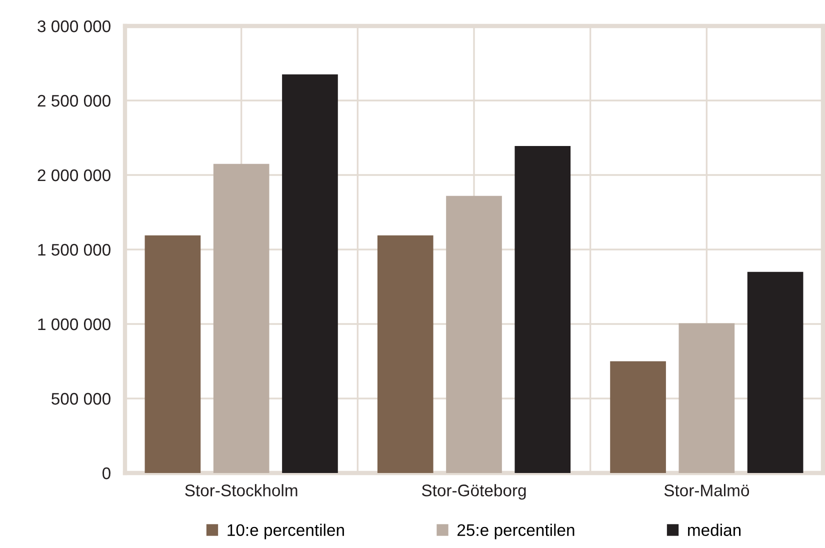  I want to click on x-tick-label: Stor-Göteborg, so click(474, 492).